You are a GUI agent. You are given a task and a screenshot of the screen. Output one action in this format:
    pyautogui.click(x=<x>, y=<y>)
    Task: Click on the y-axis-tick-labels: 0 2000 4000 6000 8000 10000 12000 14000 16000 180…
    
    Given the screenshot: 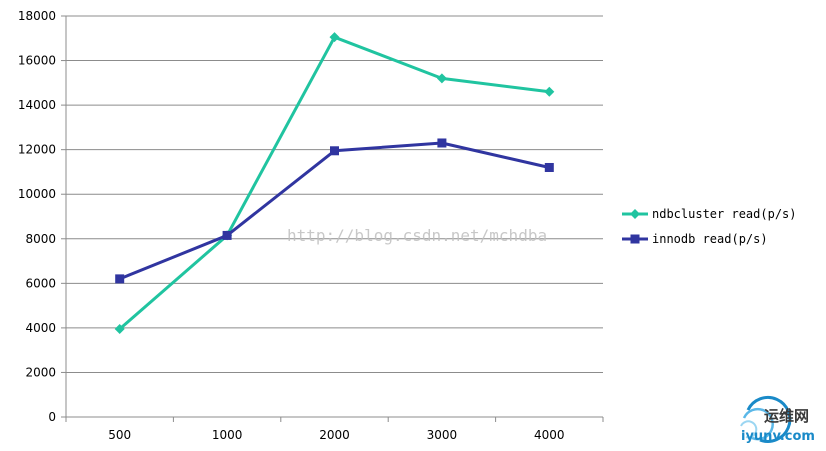 What is the action you would take?
    pyautogui.click(x=37, y=216)
    